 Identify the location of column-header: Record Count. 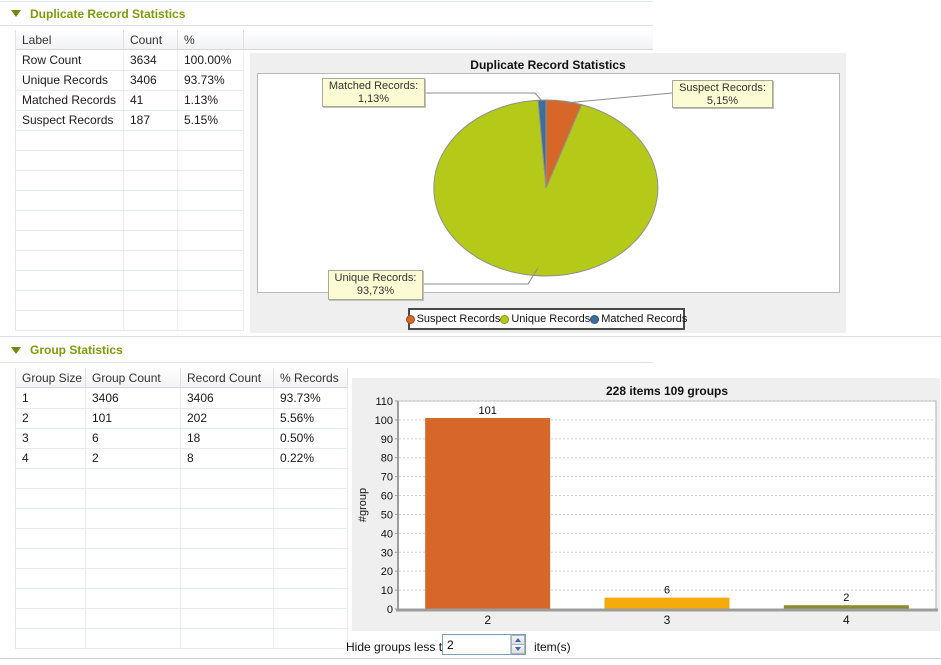
(227, 378).